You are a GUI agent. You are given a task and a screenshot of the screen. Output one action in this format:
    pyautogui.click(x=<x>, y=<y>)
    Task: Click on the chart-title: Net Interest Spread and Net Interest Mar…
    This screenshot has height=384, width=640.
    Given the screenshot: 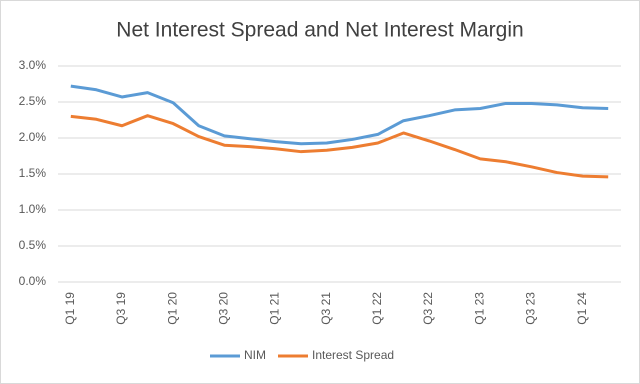 What is the action you would take?
    pyautogui.click(x=319, y=30)
    